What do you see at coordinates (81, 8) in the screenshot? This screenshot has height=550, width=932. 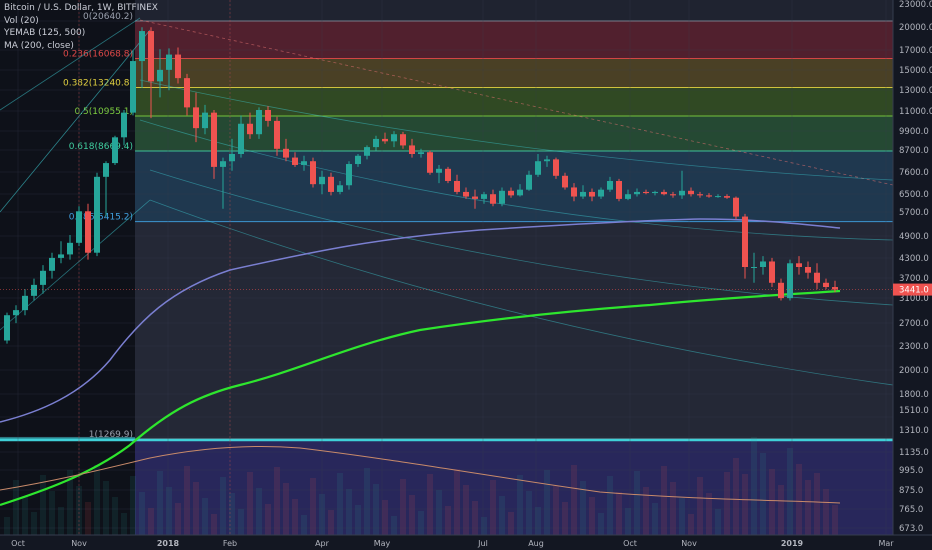 I see `symbol-title: Bitcoin / U.S. Dollar, 1W, BITFINEX` at bounding box center [81, 8].